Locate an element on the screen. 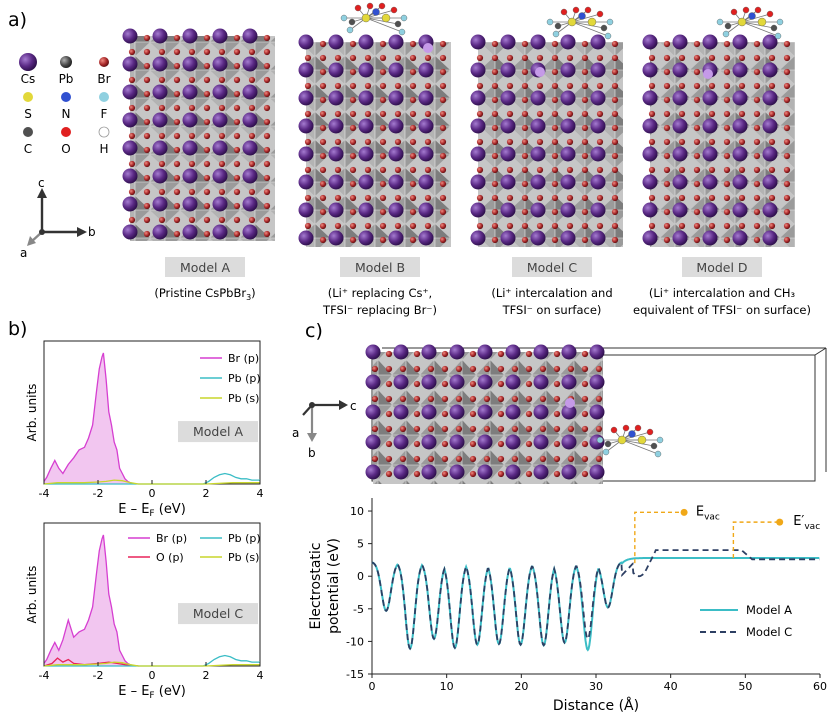  structure-model-a is located at coordinates (198, 134).